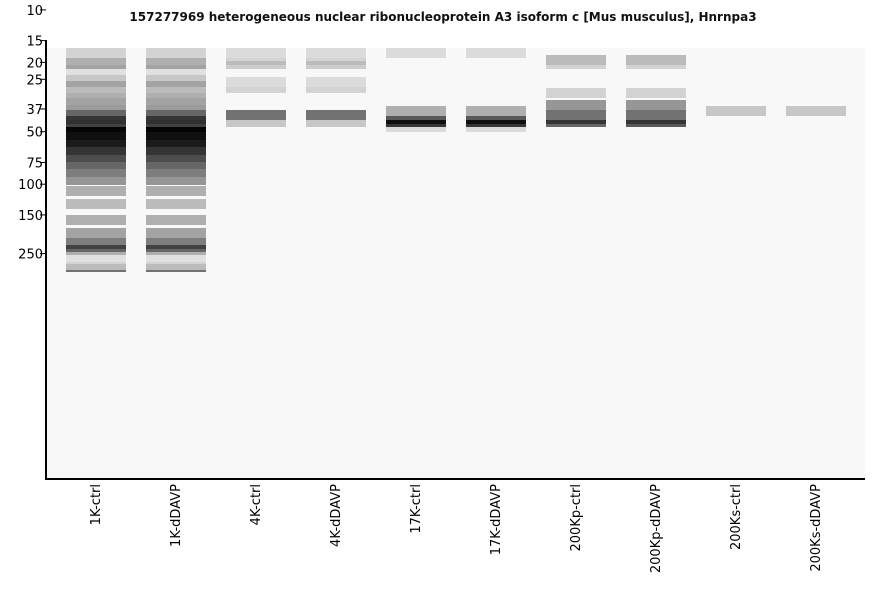 The height and width of the screenshot is (595, 886). I want to click on y-tick-label-20: 20, so click(34, 63).